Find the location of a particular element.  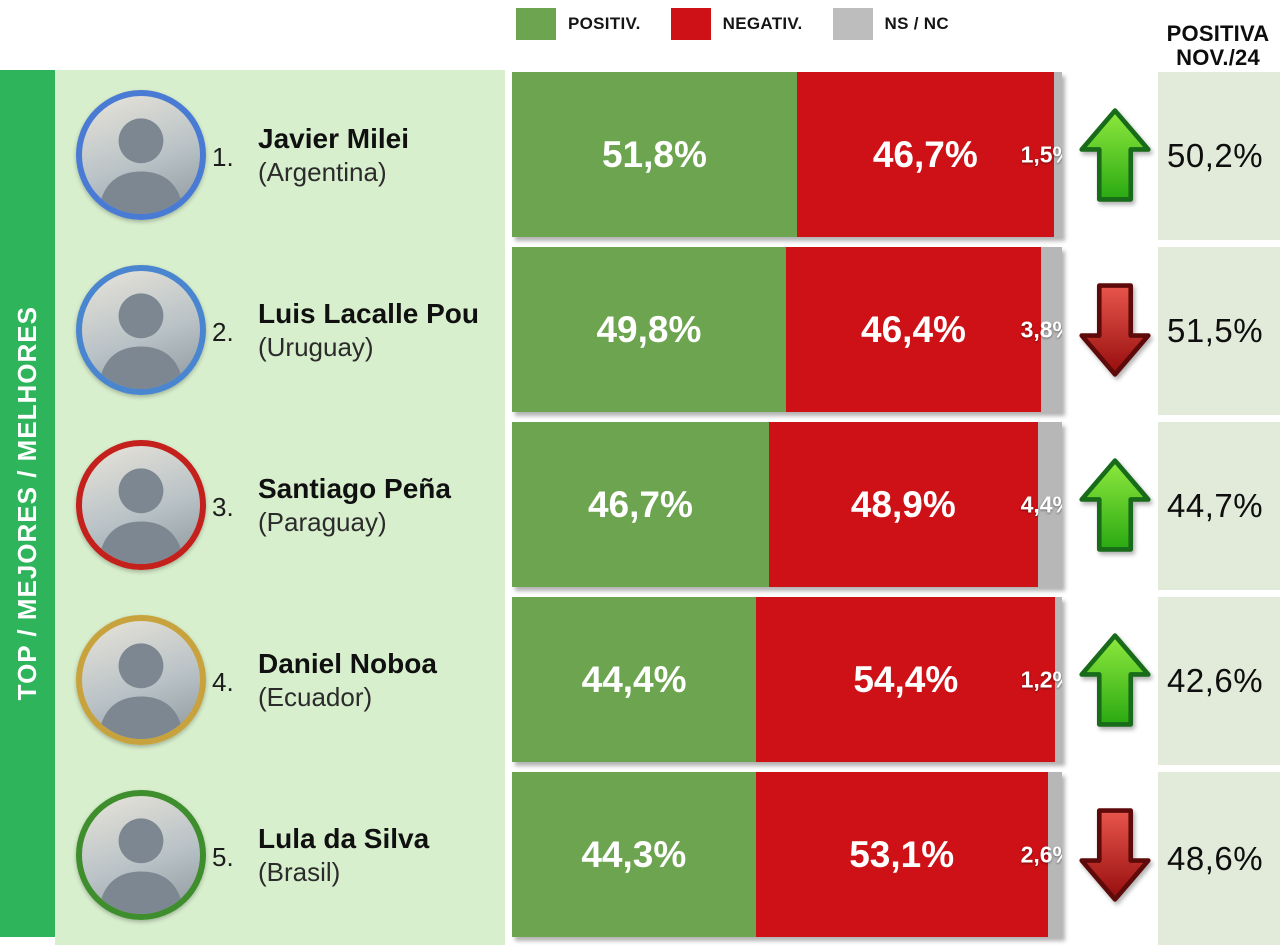

positiva-nov24-cell: 48,6% is located at coordinates (1219, 858).